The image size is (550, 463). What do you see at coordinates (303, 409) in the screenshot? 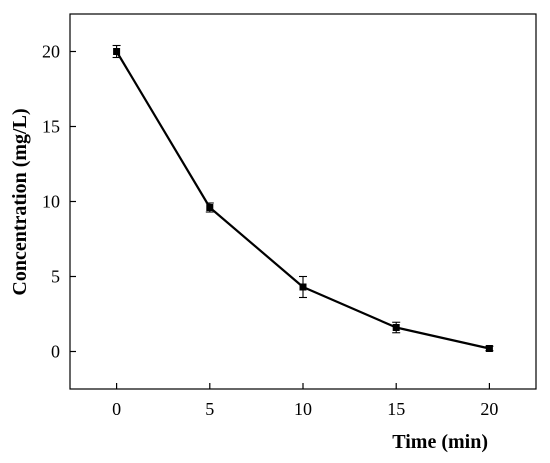
I see `x-tick-label-2: 10` at bounding box center [303, 409].